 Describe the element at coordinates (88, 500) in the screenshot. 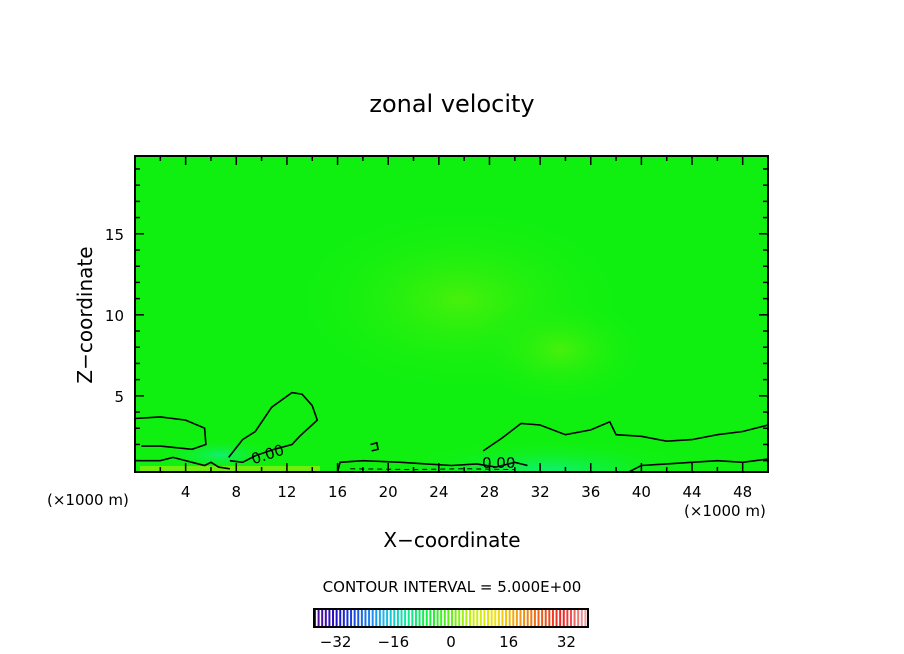

I see `x-units-label-left: (×1000 m)` at that location.